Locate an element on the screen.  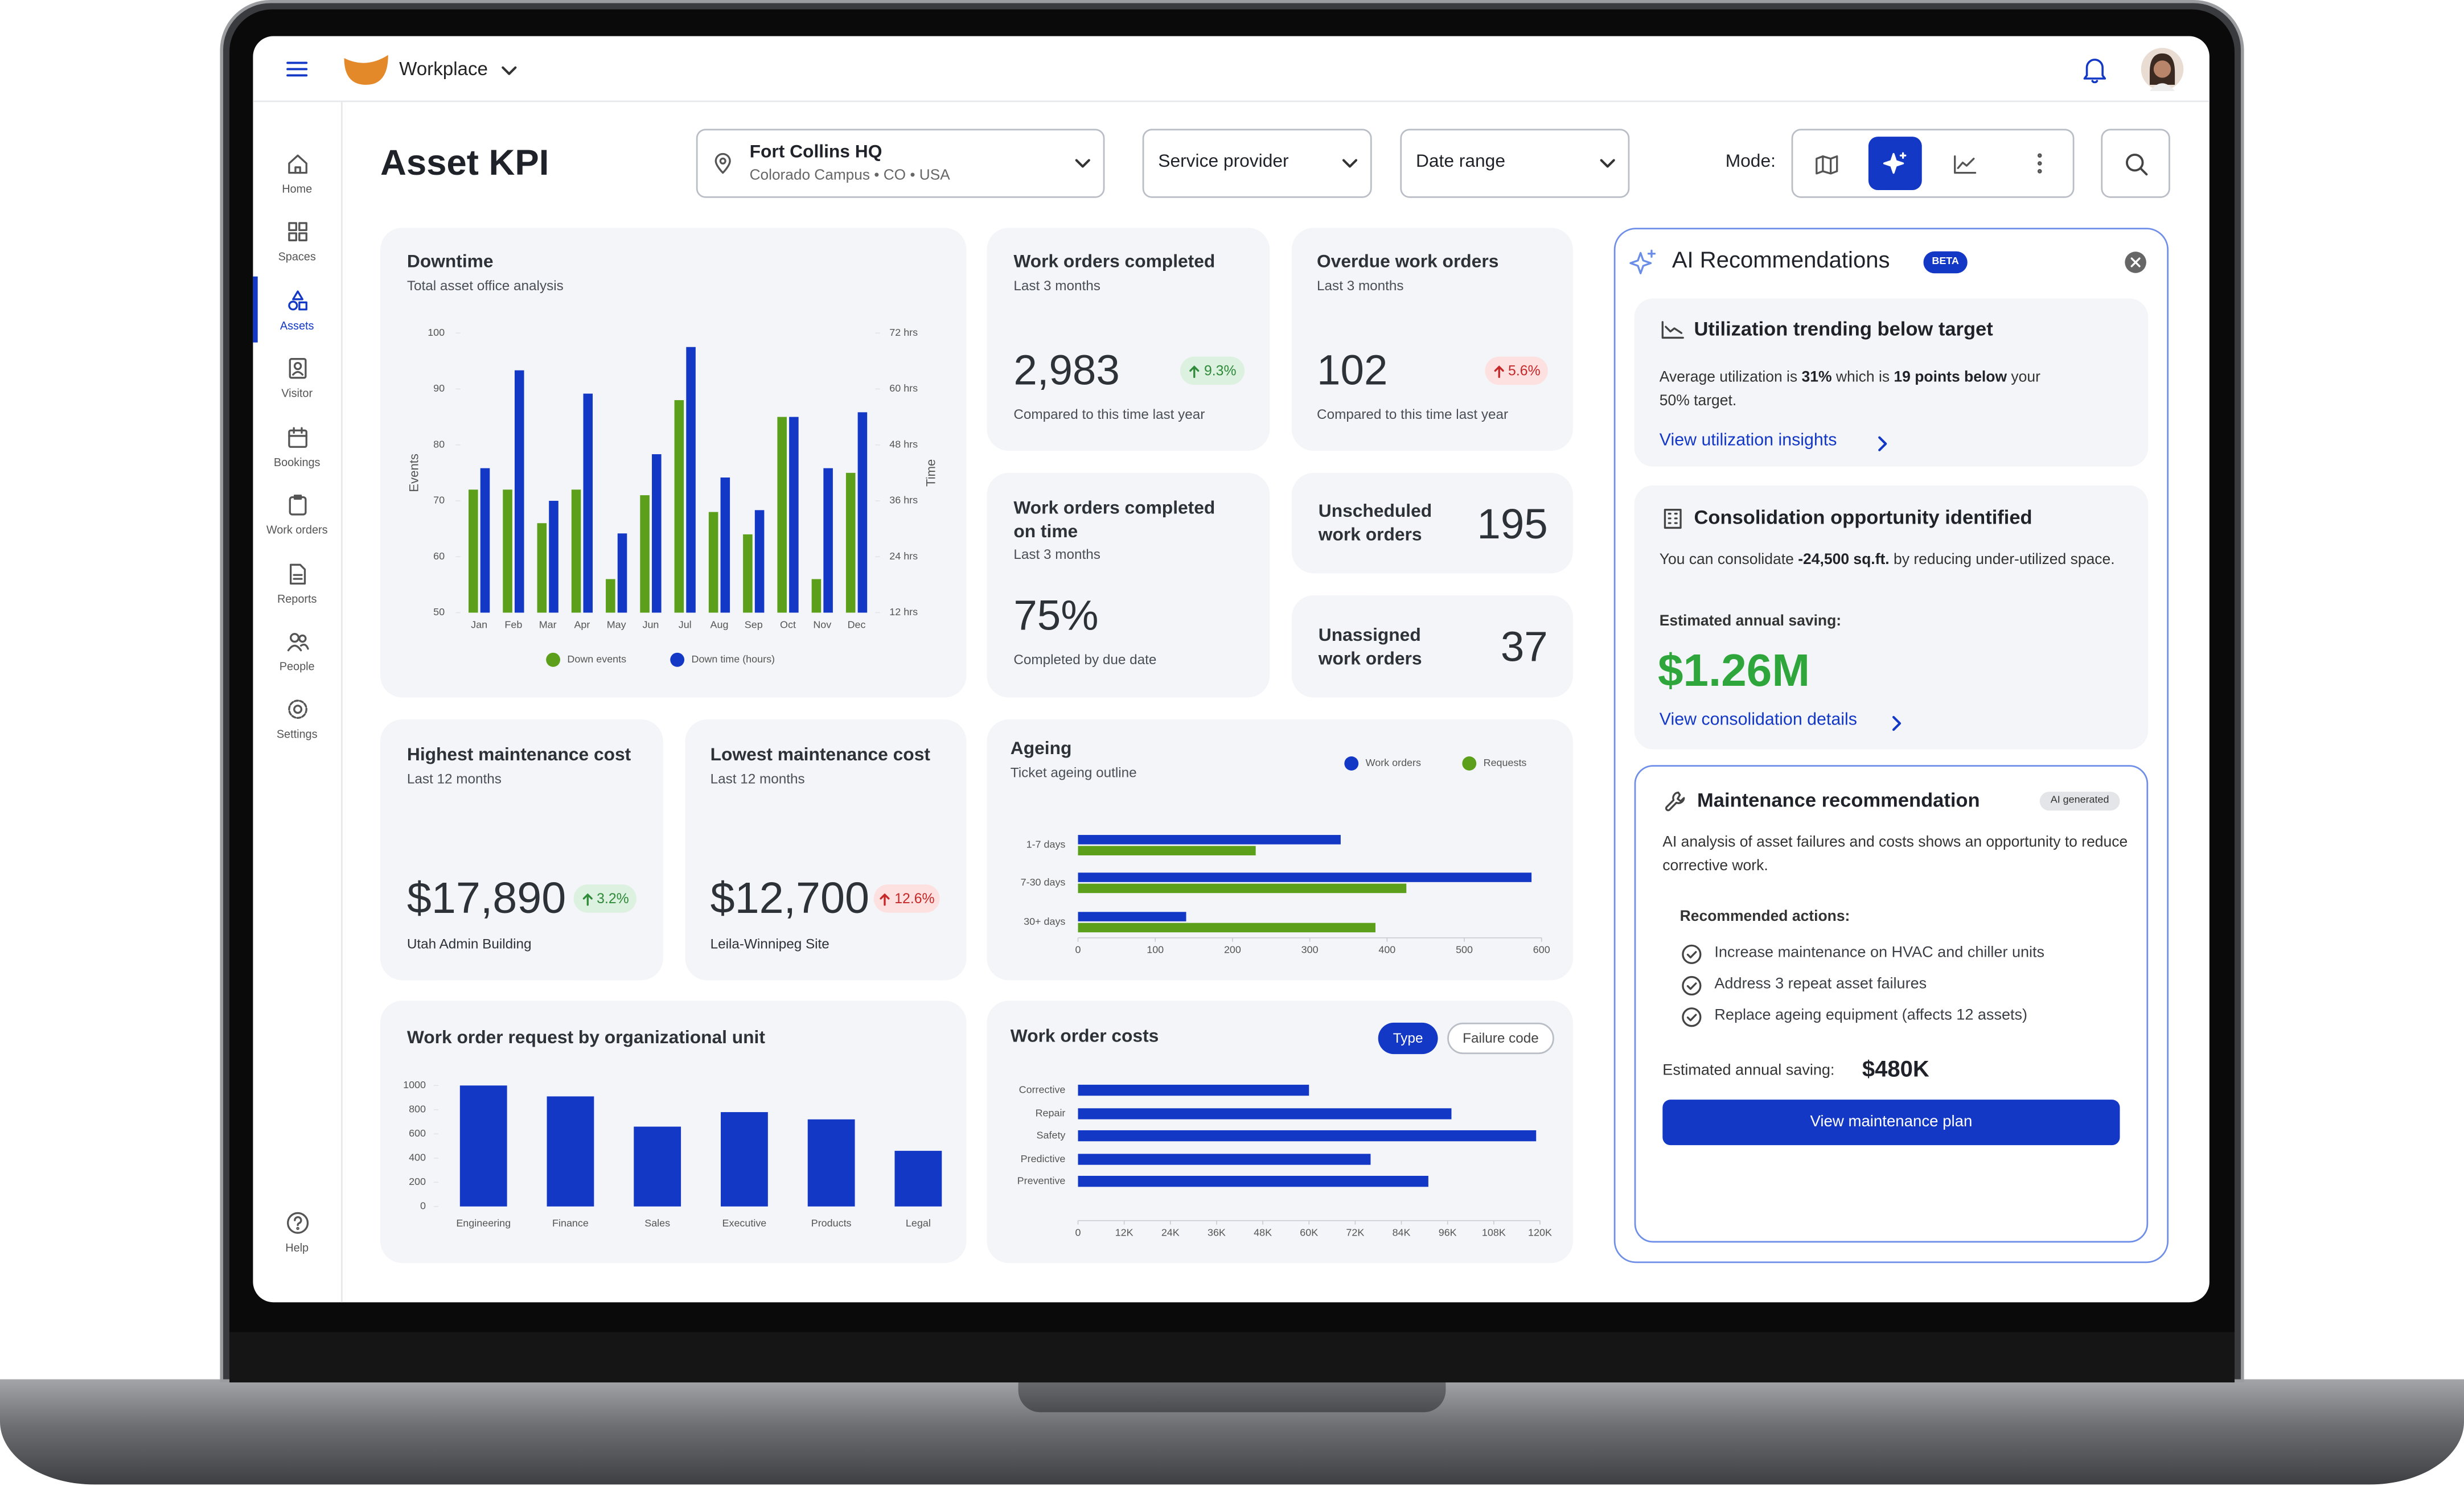
nav-label: Home is located at coordinates (298, 189).